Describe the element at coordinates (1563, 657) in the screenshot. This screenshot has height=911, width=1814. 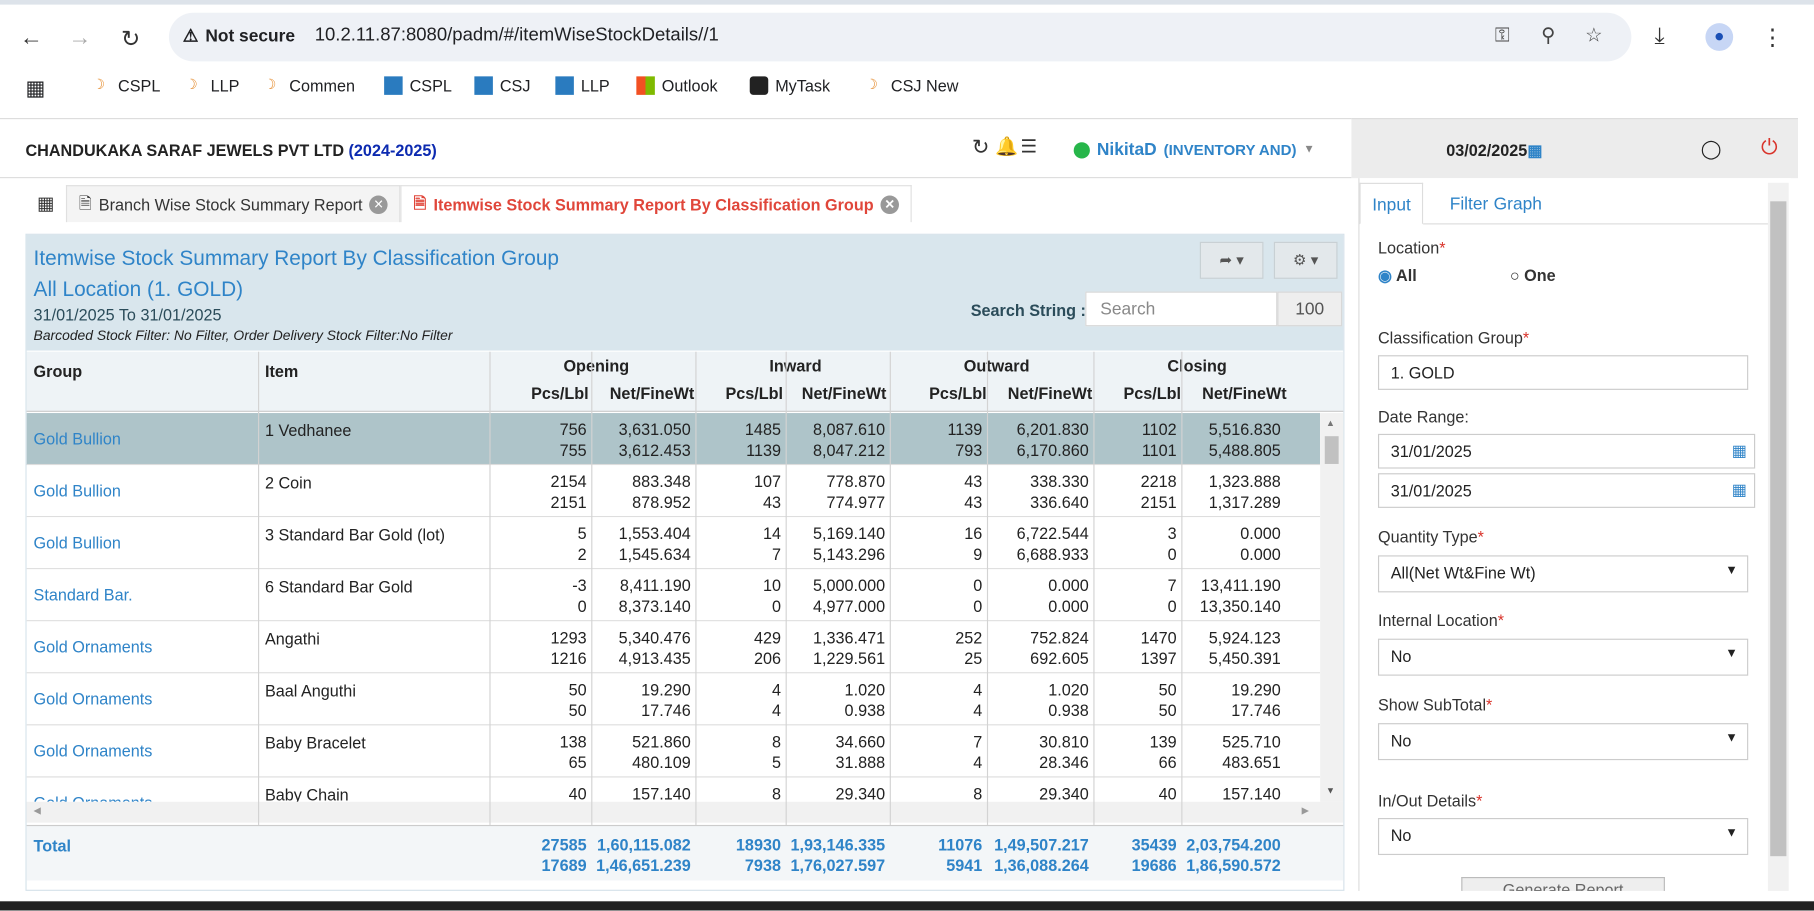
I see `internal-location-select: No ▼` at that location.